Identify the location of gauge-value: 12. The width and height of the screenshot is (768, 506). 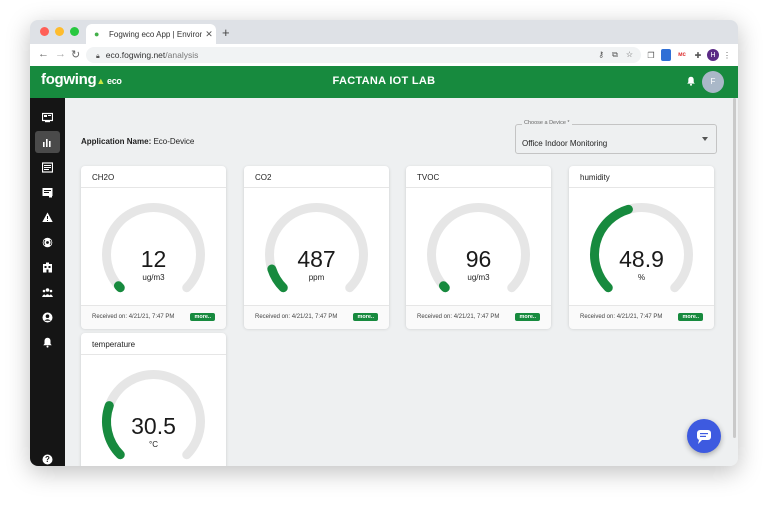
(153, 259).